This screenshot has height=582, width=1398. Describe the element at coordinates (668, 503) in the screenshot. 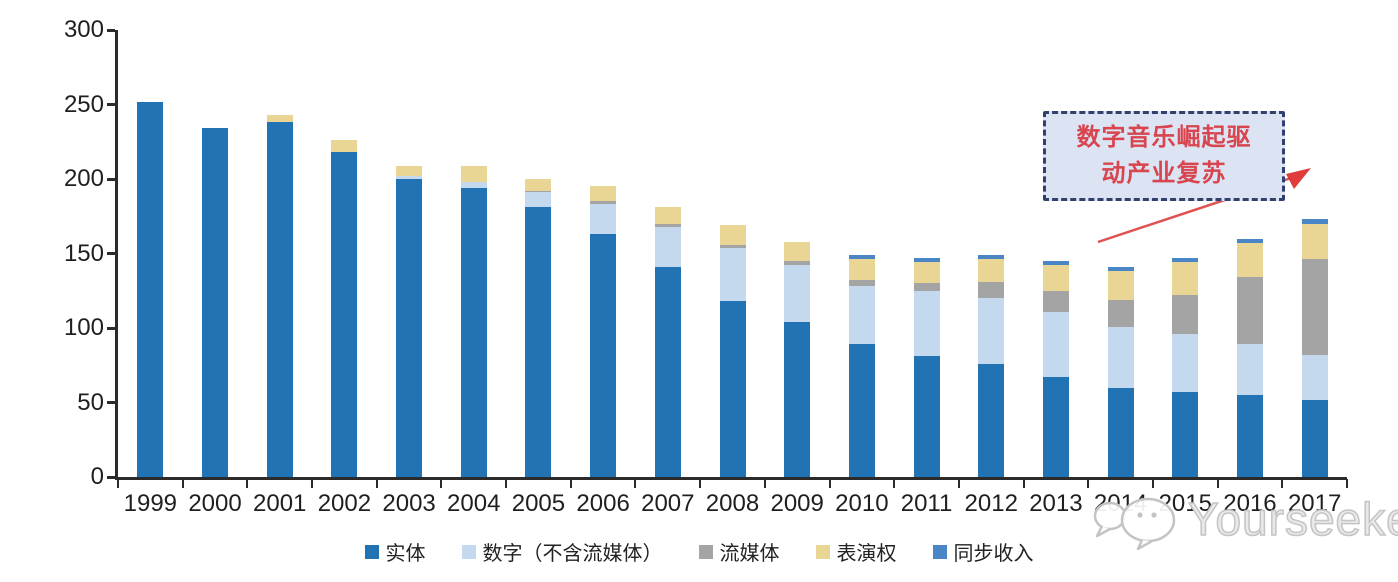

I see `x-axis-label: 2007` at that location.